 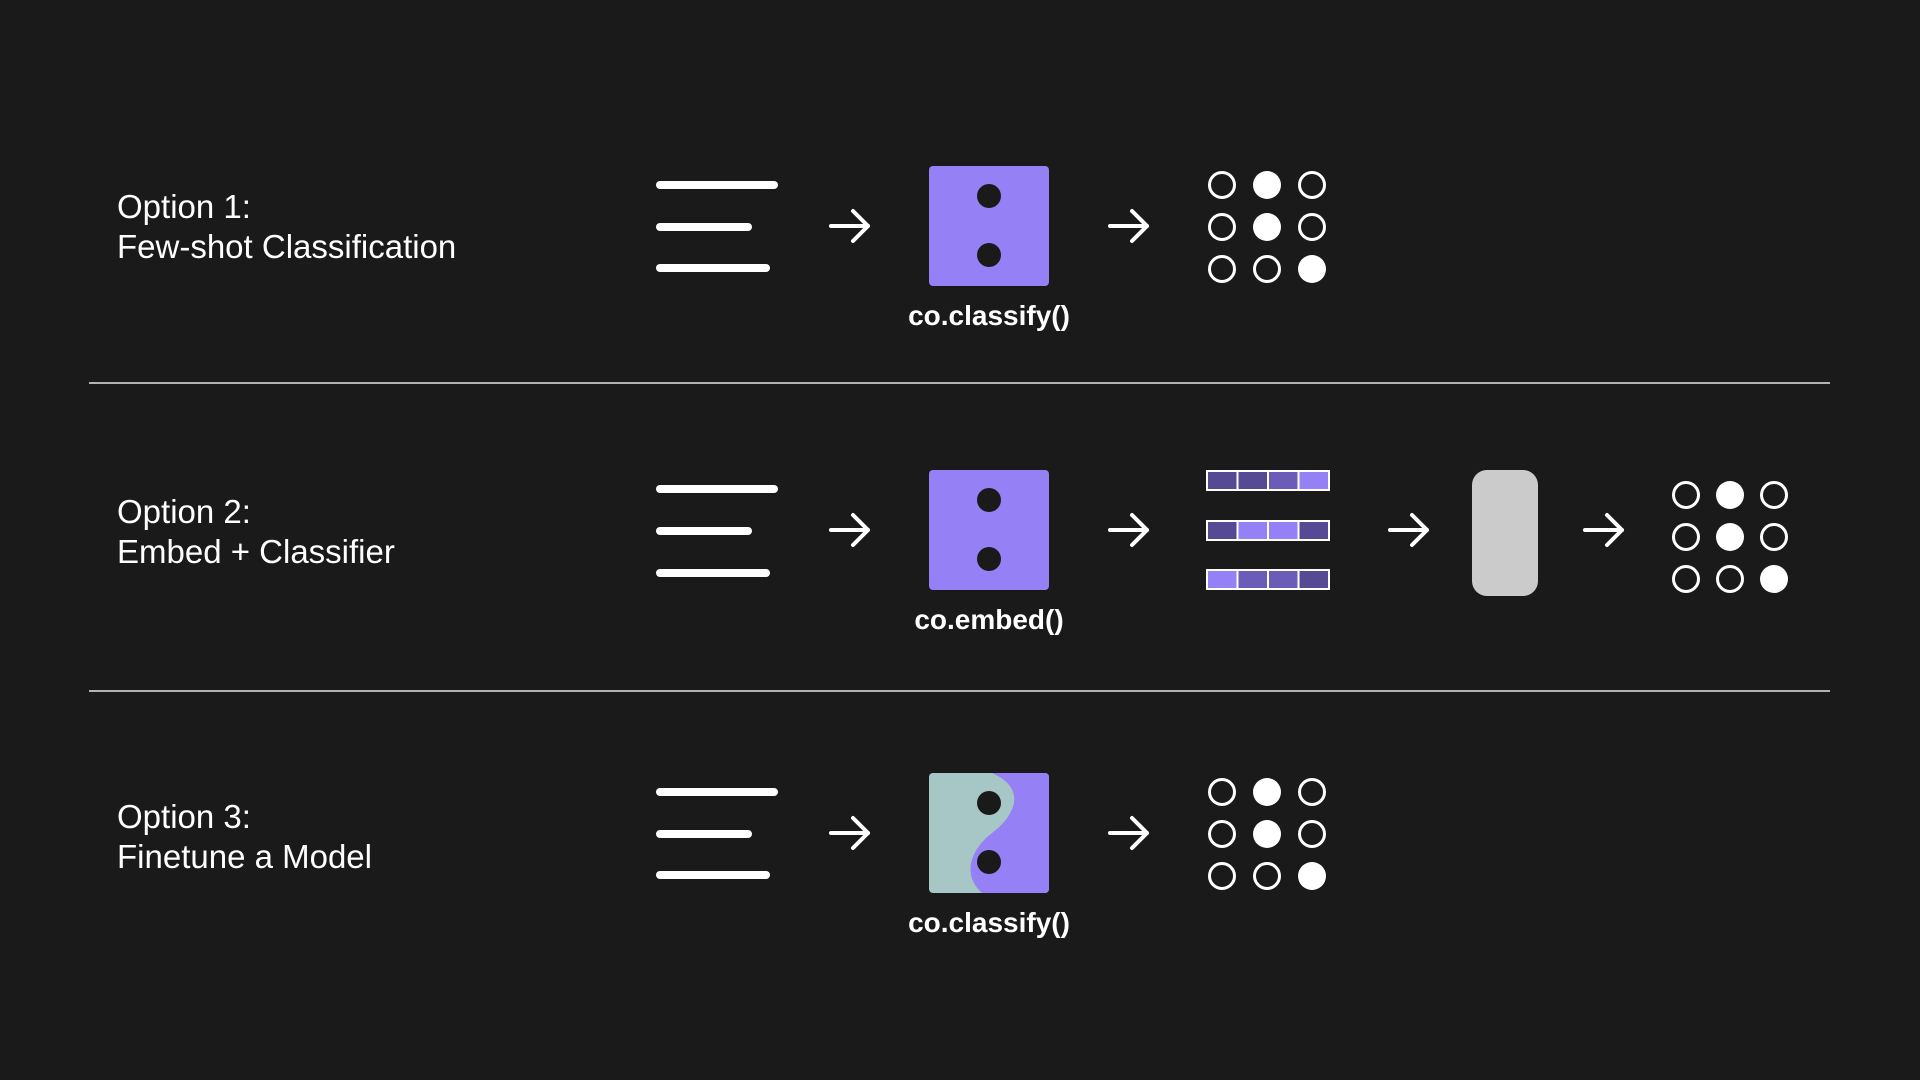 I want to click on classifier-model-icon, so click(x=1505, y=533).